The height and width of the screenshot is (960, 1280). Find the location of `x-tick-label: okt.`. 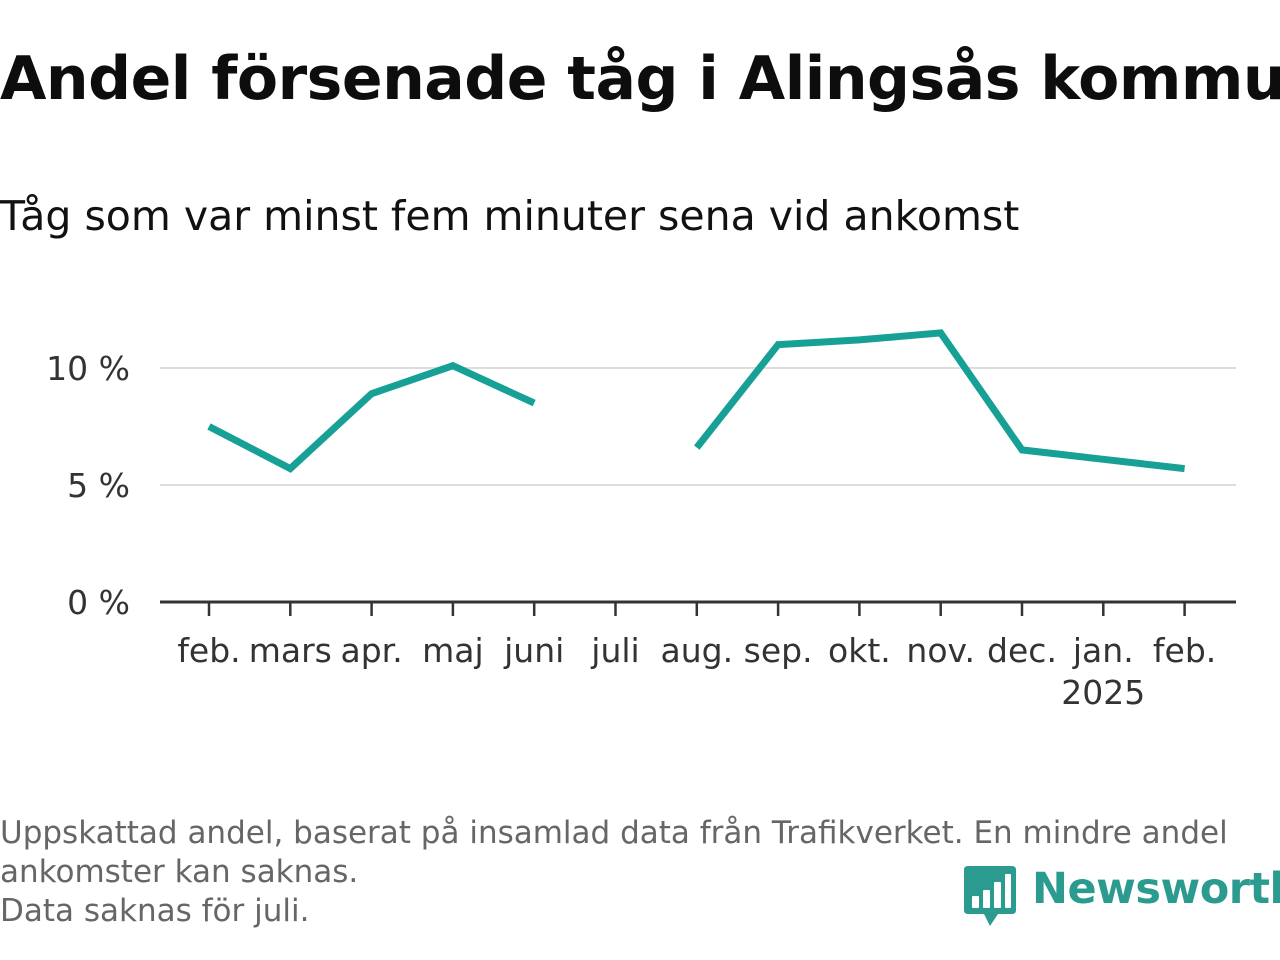

x-tick-label: okt. is located at coordinates (859, 650).